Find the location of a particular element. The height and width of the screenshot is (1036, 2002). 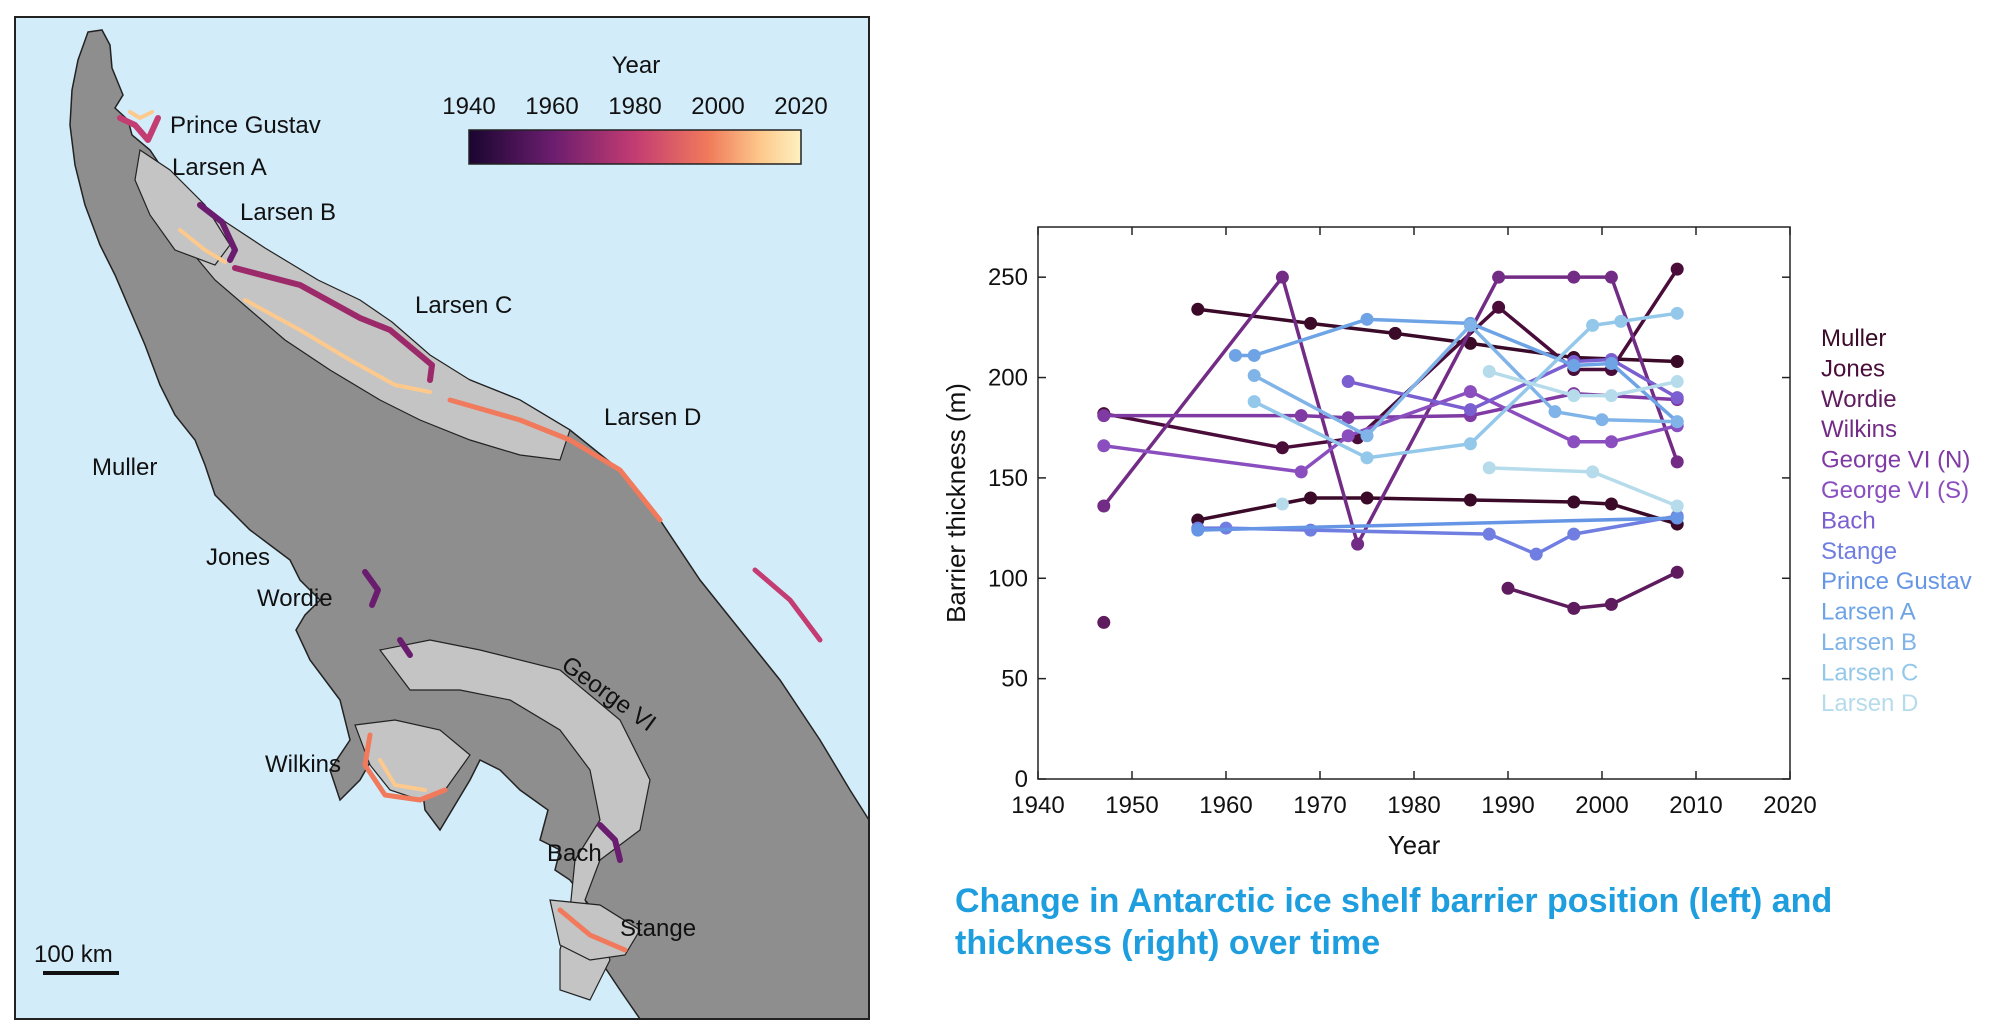

label-larsen-d: Larsen D is located at coordinates (652, 417).